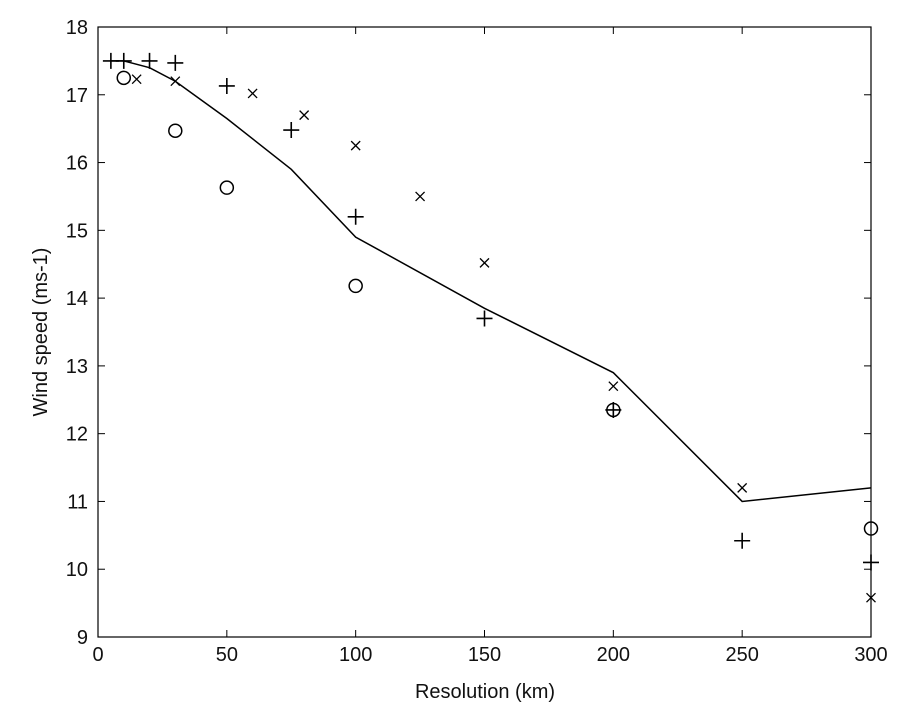 The width and height of the screenshot is (902, 728). Describe the element at coordinates (77, 502) in the screenshot. I see `y-tick-label: 11` at that location.